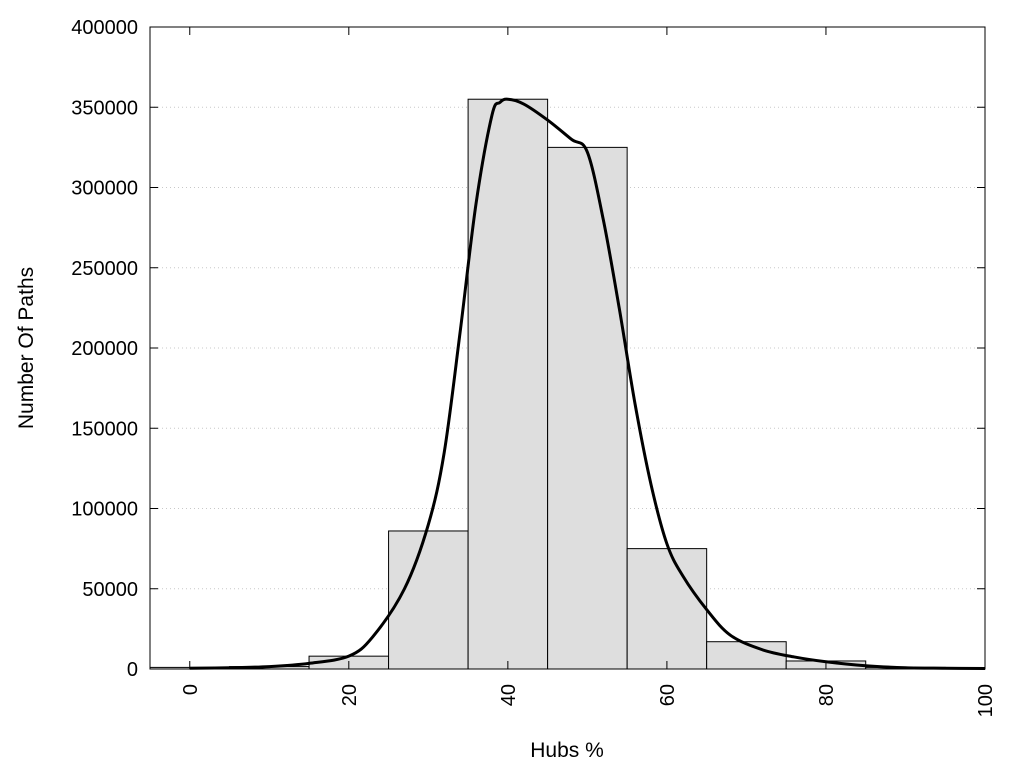 The width and height of the screenshot is (1024, 773). Describe the element at coordinates (132, 670) in the screenshot. I see `y-tick-label: 0` at that location.